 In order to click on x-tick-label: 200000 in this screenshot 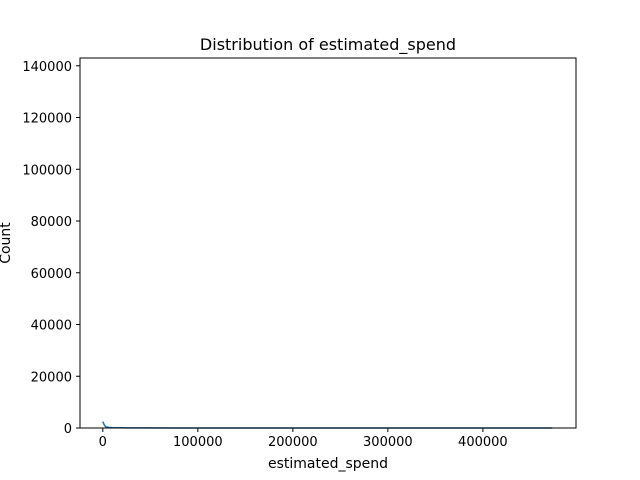, I will do `click(293, 442)`.